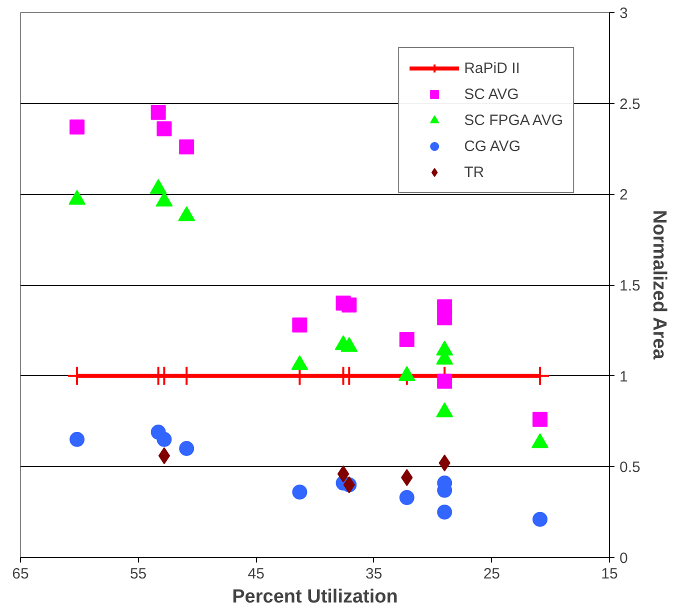 The image size is (682, 616). What do you see at coordinates (630, 104) in the screenshot?
I see `y-tick-label: 2.5` at bounding box center [630, 104].